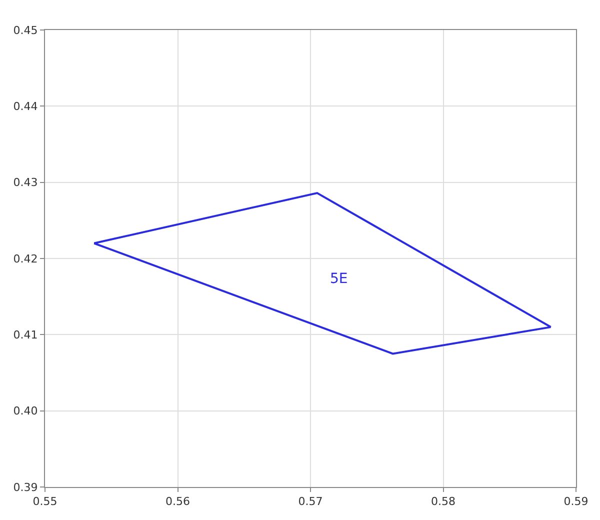 This screenshot has height=520, width=600. What do you see at coordinates (576, 501) in the screenshot?
I see `x-tick-label: 0.59` at bounding box center [576, 501].